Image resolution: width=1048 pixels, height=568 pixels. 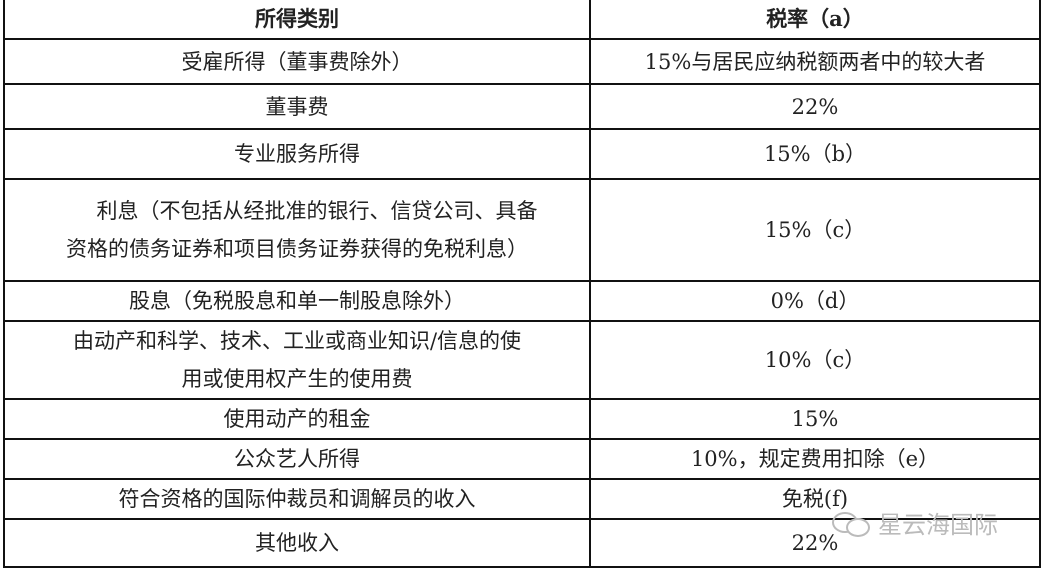 I want to click on category-cell: 股息（免税股息和单一制股息除外）, so click(x=297, y=301).